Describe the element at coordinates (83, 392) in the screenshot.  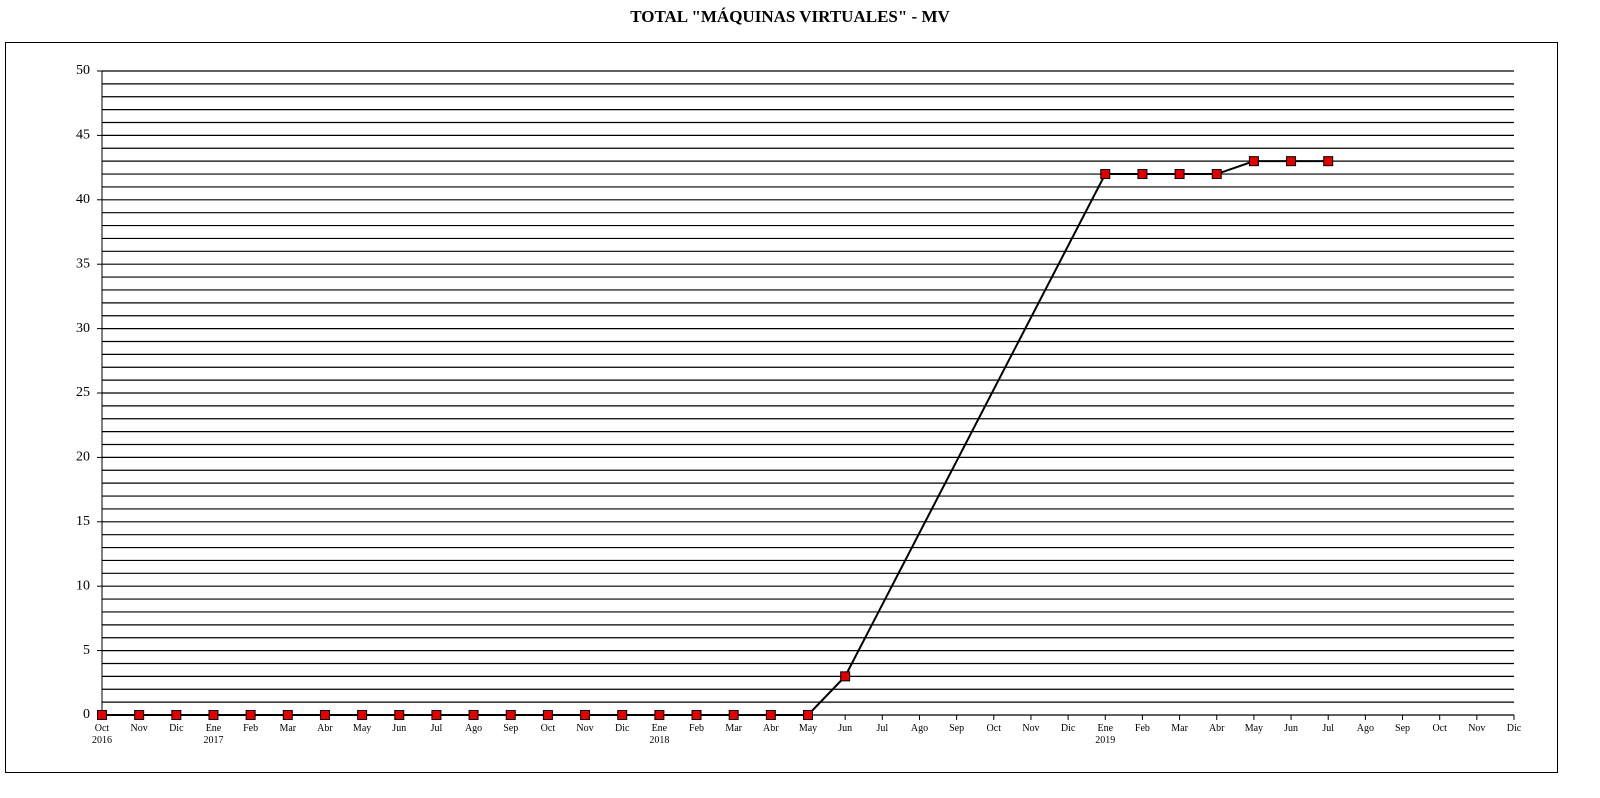
I see `y-tick-label: 25` at that location.